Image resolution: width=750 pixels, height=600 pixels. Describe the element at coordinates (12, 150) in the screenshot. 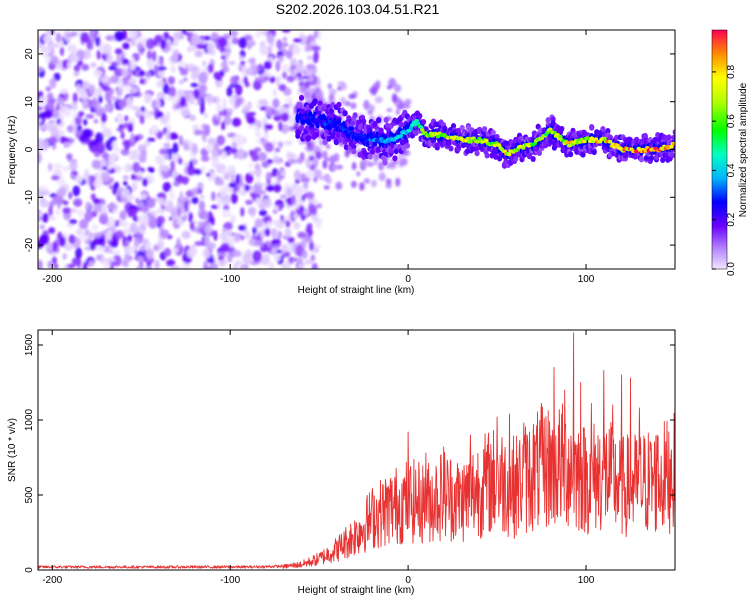

I see `spectrogram-ylabel: Frequency (Hz)` at that location.